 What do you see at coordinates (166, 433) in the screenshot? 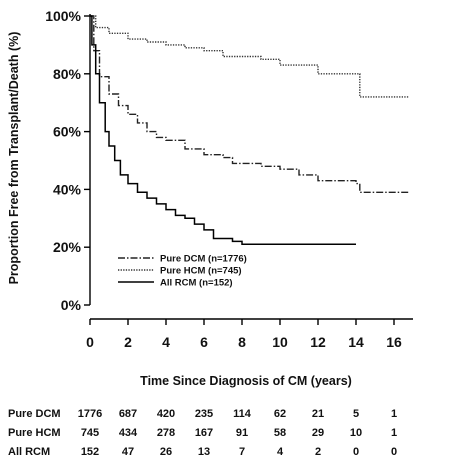
I see `risk-cell: 278` at bounding box center [166, 433].